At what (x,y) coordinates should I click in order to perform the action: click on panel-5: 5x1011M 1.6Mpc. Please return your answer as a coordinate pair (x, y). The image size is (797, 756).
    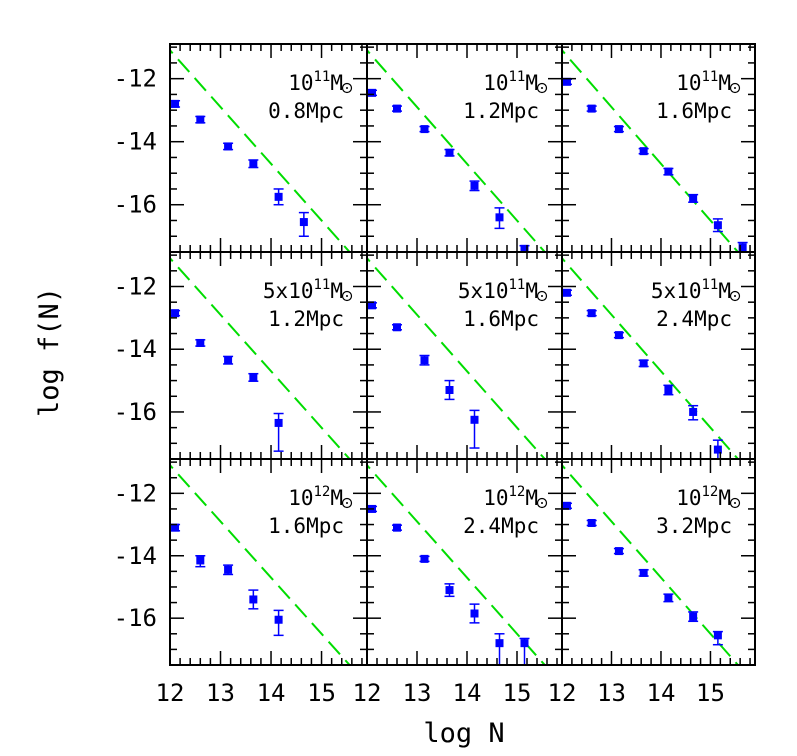
    Looking at the image, I should click on (464, 355).